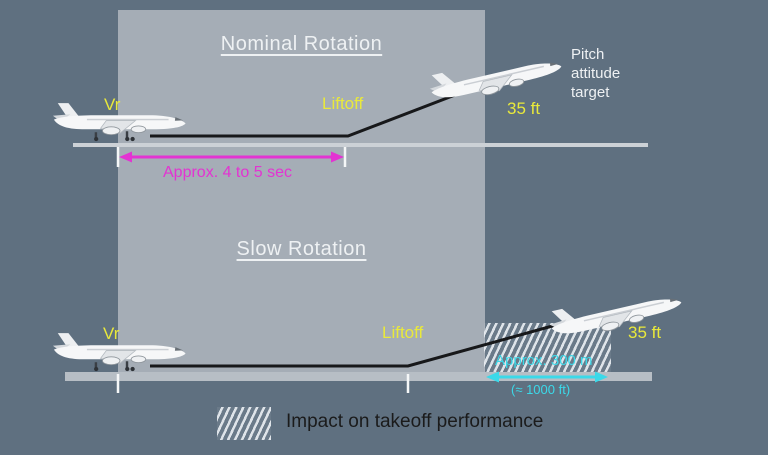 Image resolution: width=768 pixels, height=455 pixels. What do you see at coordinates (541, 389) in the screenshot?
I see `extra-distance-alt-label: (≈ 1000 ft)` at bounding box center [541, 389].